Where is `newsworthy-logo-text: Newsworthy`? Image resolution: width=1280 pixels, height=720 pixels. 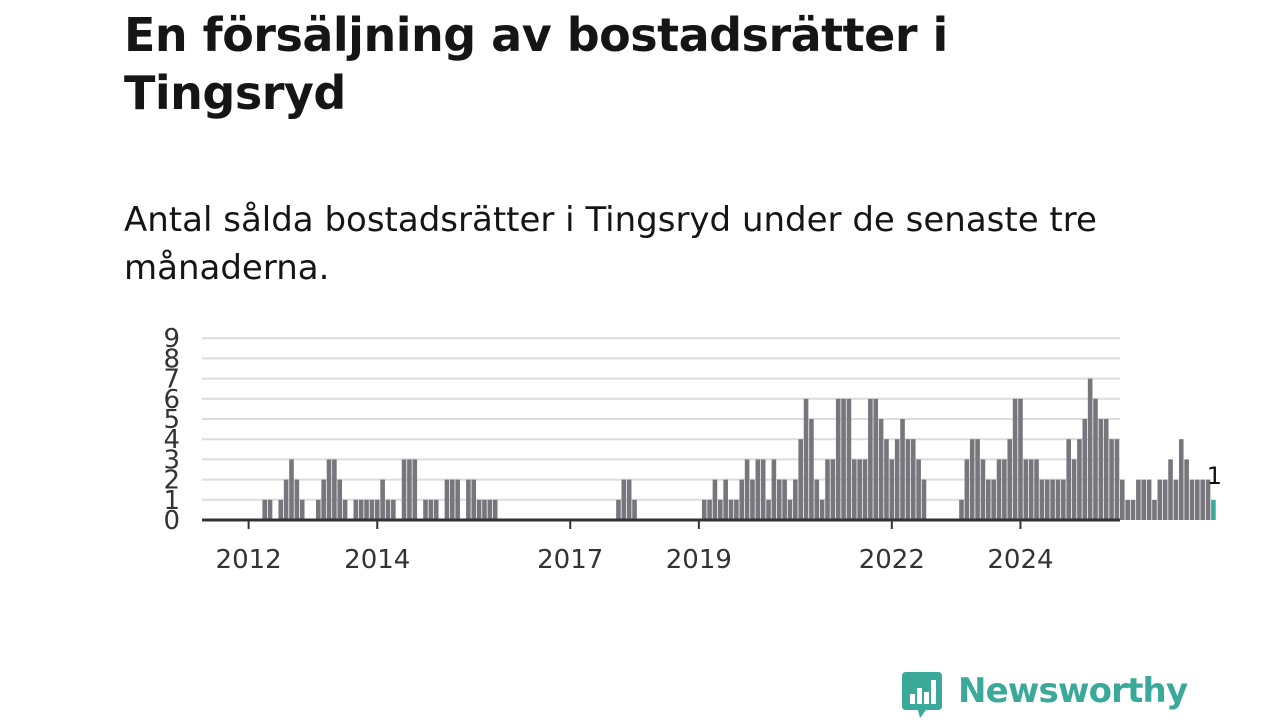 newsworthy-logo-text: Newsworthy is located at coordinates (1073, 691).